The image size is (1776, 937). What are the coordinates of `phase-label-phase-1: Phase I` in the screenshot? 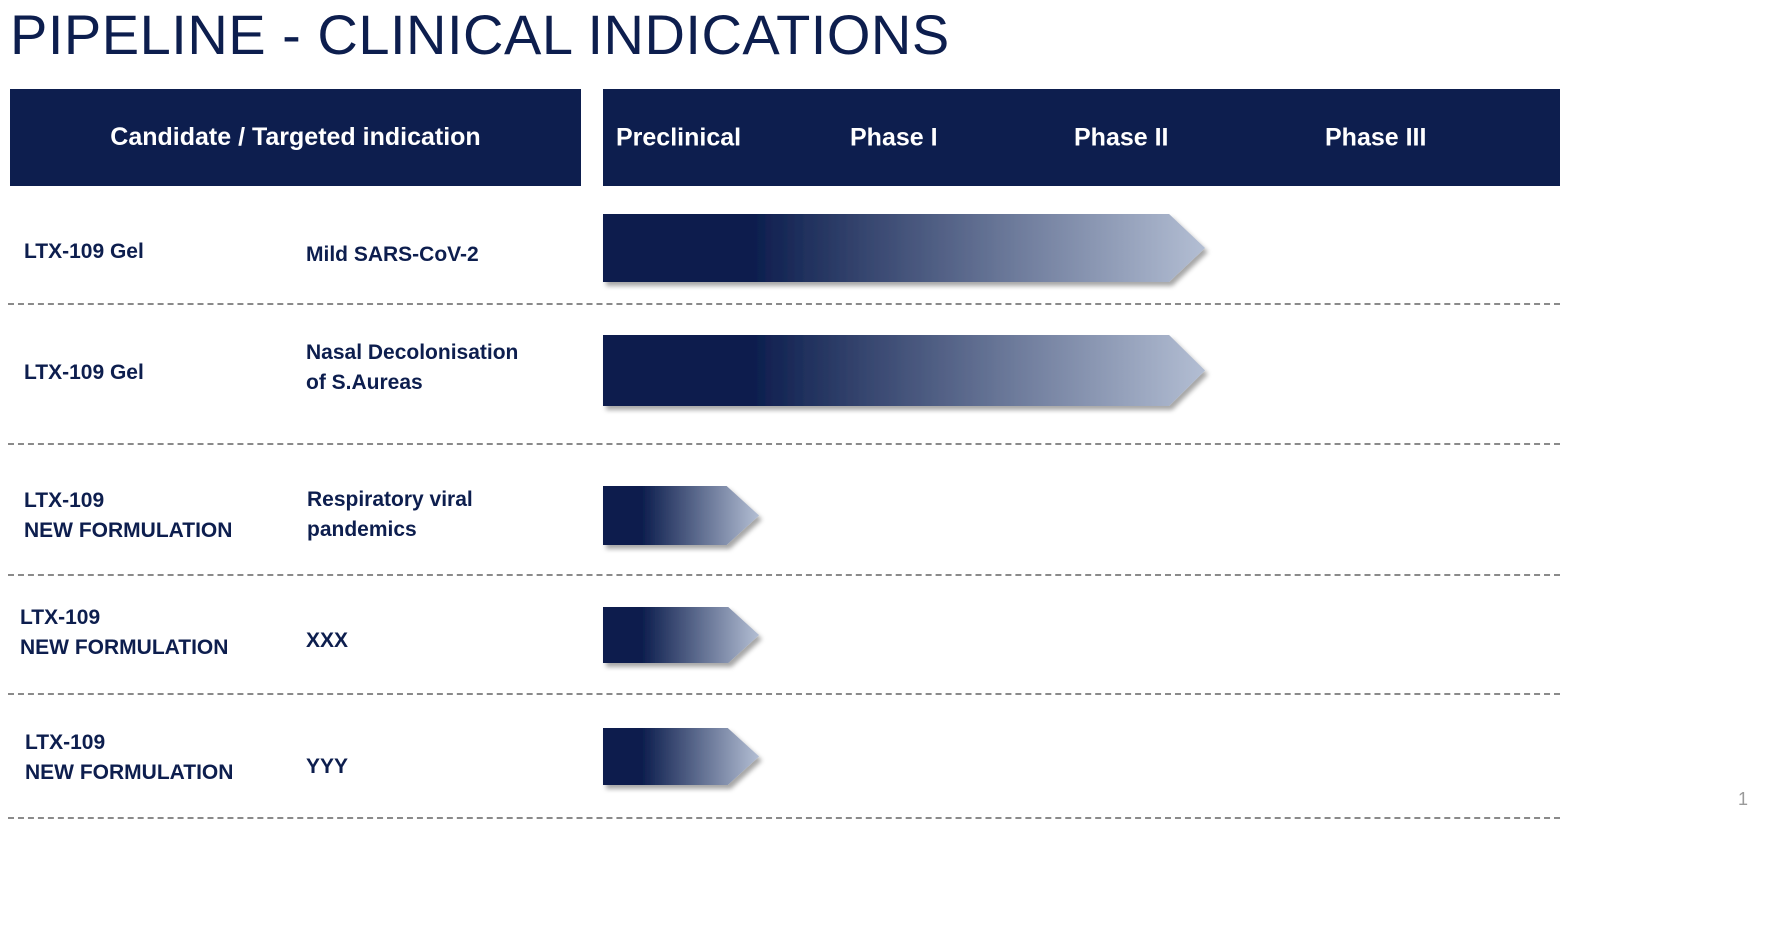 It's located at (894, 137).